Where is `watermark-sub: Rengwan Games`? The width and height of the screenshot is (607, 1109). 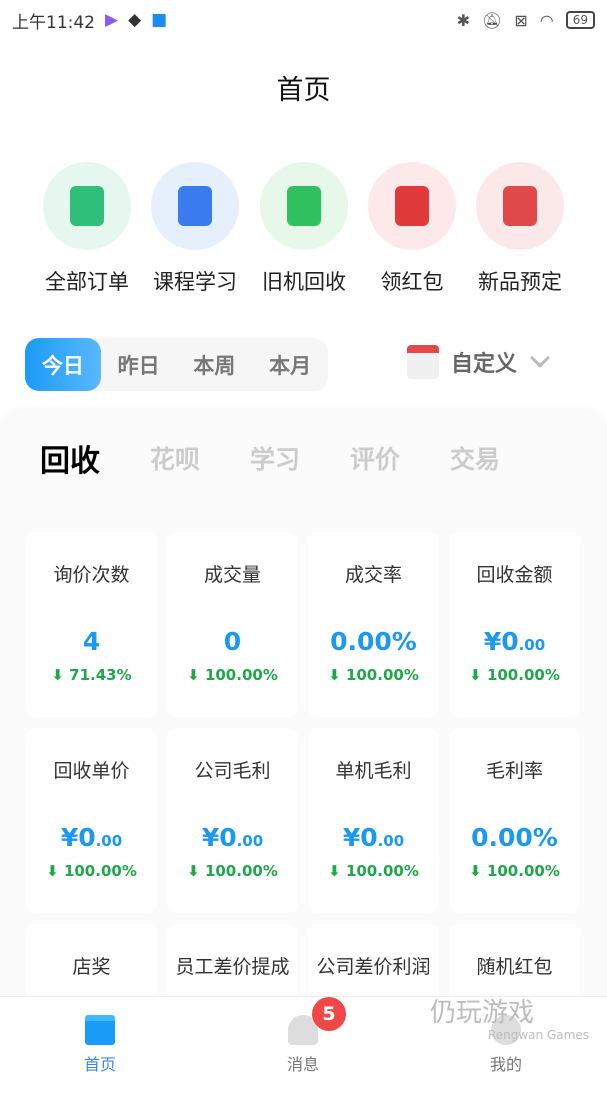 watermark-sub: Rengwan Games is located at coordinates (538, 1035).